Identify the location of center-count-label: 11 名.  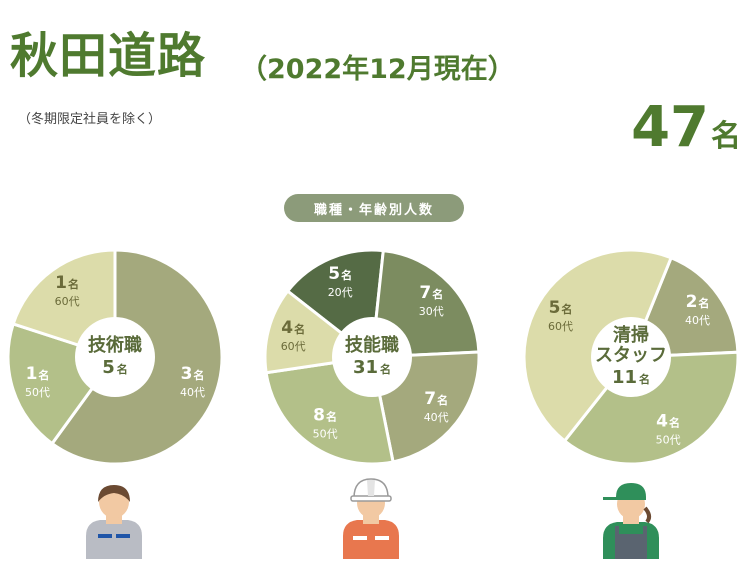
(631, 377).